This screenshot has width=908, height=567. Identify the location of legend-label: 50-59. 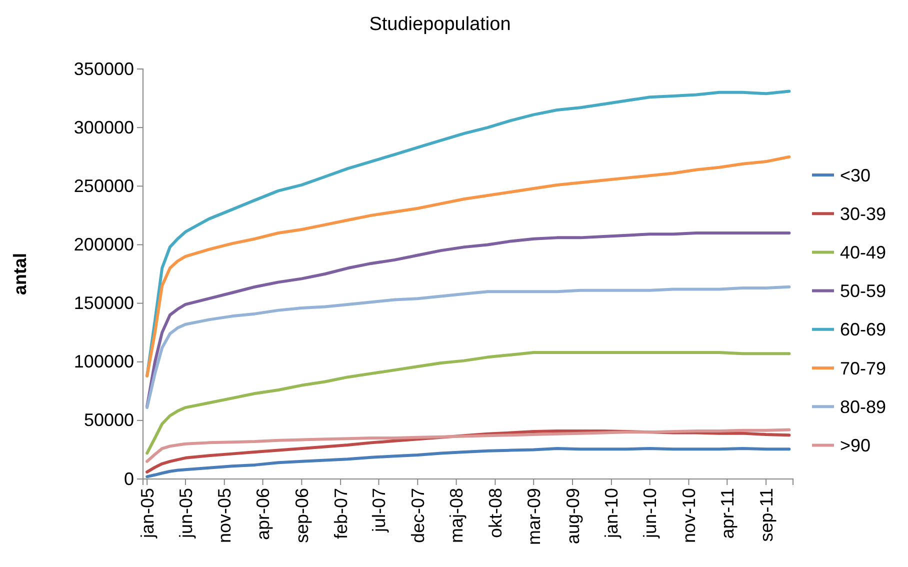
(863, 291).